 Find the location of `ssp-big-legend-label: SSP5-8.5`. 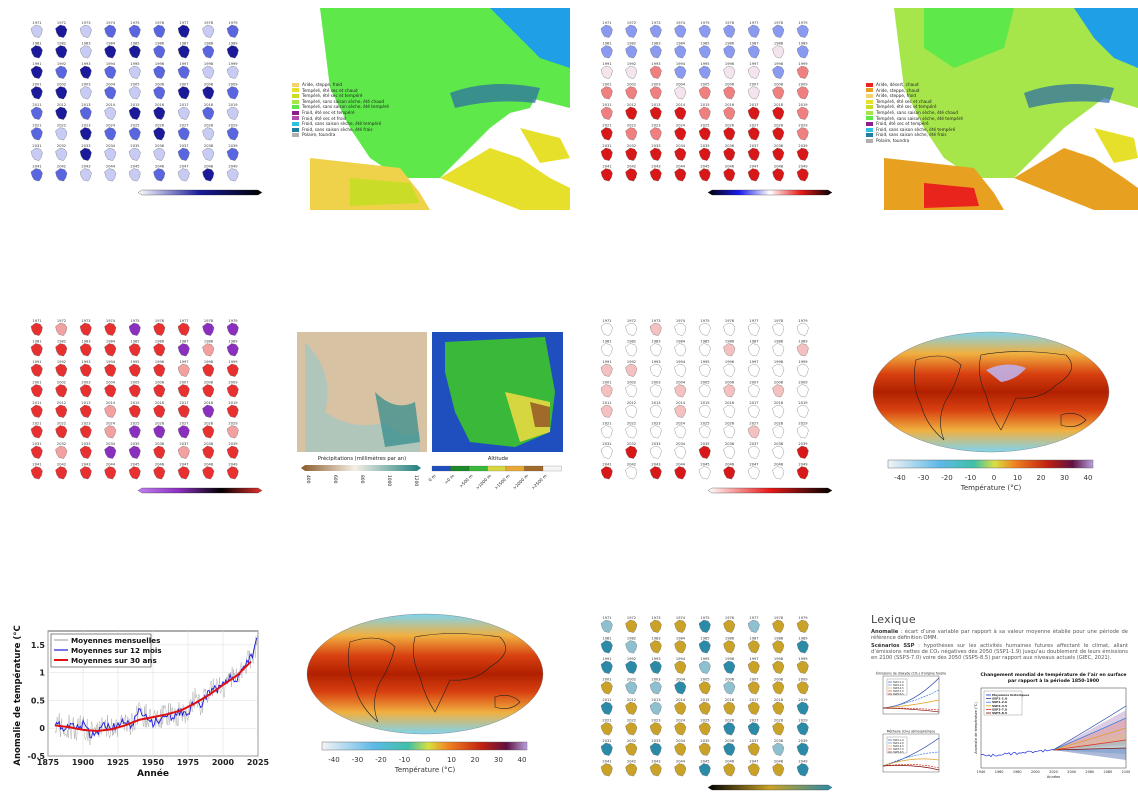

ssp-big-legend-label: SSP5-8.5 is located at coordinates (999, 713).